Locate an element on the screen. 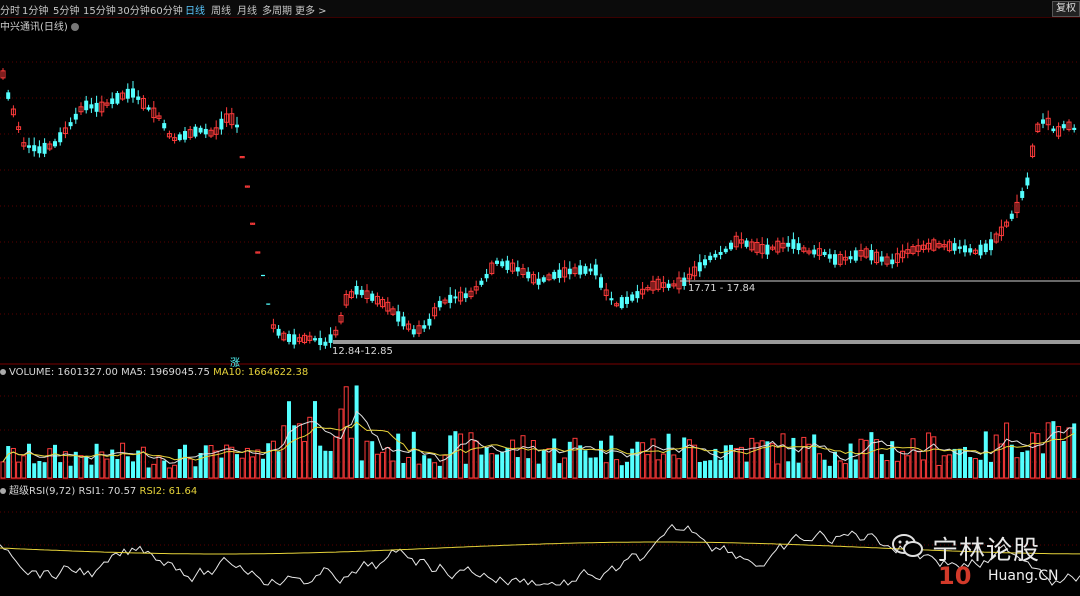 The width and height of the screenshot is (1080, 596). tab-15min: 15分钟 is located at coordinates (99, 11).